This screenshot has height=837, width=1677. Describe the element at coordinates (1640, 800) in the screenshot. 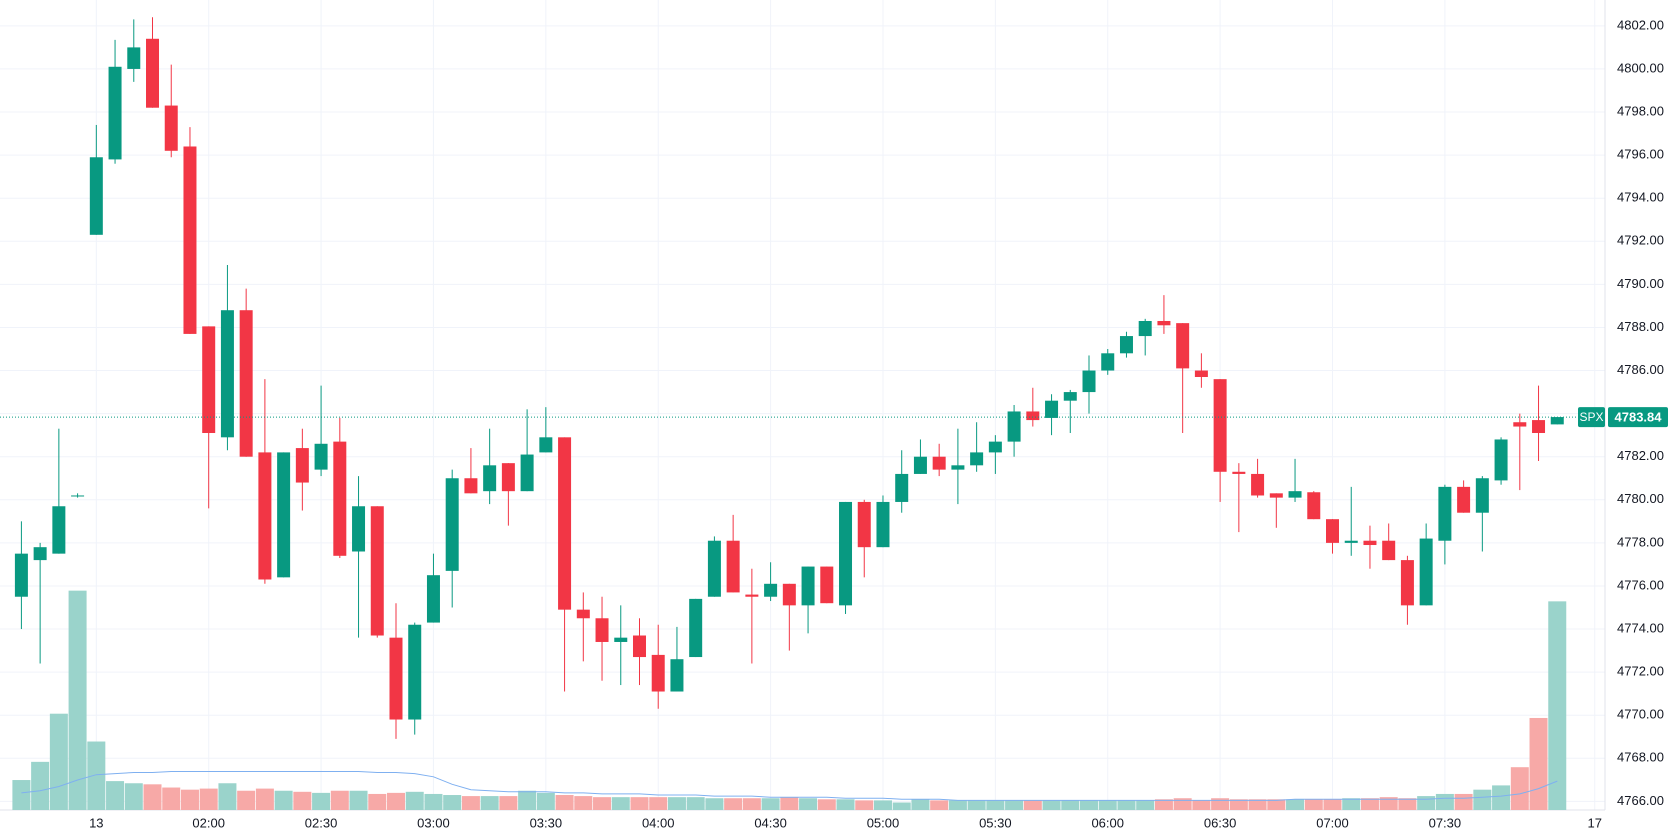

I see `y-tick-label: 4766.00` at that location.